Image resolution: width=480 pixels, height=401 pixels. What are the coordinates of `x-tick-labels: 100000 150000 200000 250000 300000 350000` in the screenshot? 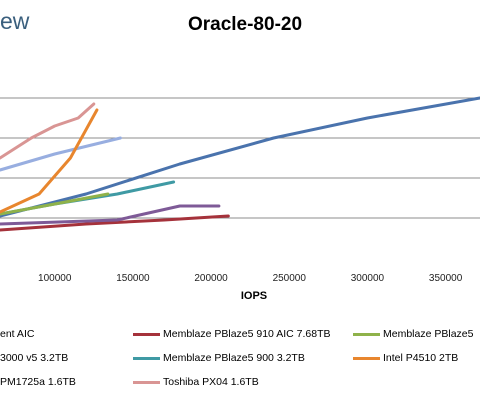 It's located at (250, 278).